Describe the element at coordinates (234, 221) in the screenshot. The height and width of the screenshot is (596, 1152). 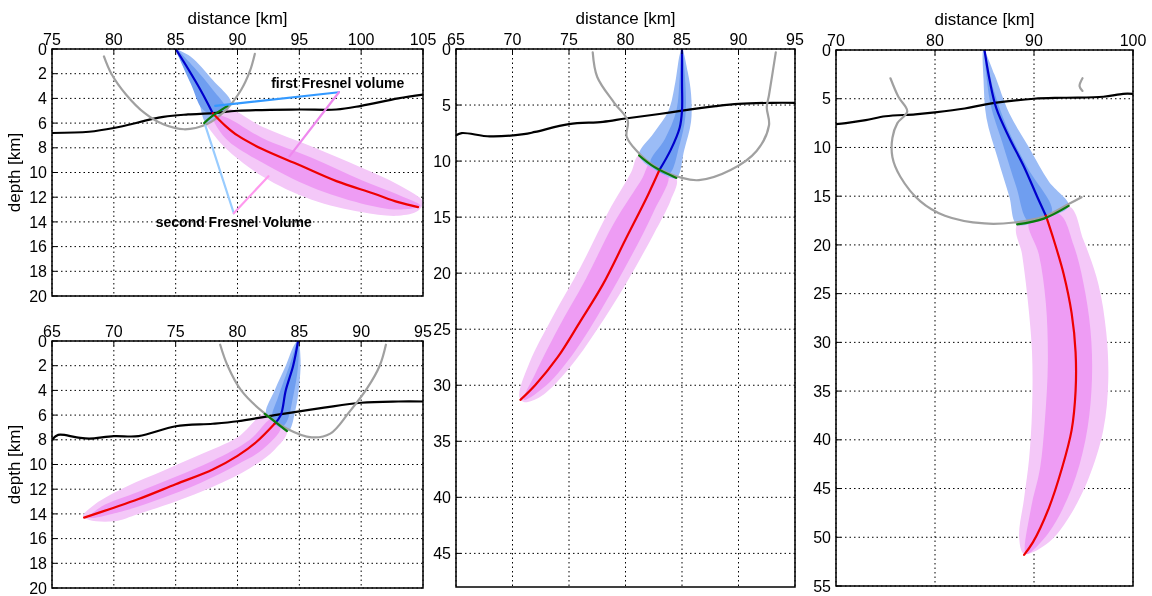
I see `annotation: second Fresnel Volume` at that location.